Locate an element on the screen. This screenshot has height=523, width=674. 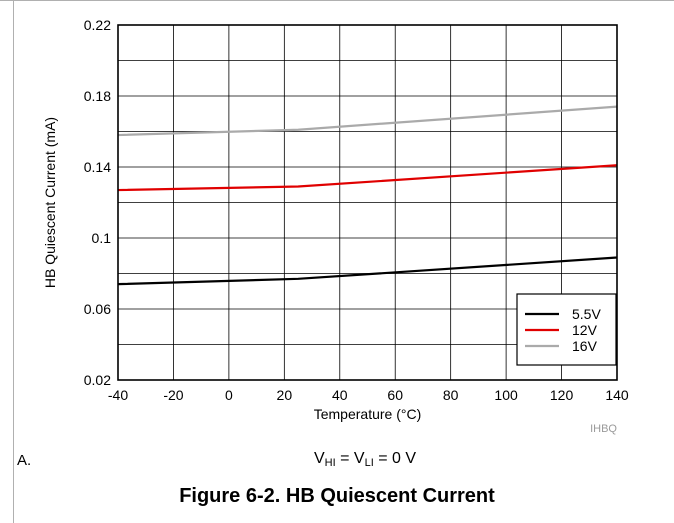
x-axis-title: Temperature (°C) is located at coordinates (368, 414).